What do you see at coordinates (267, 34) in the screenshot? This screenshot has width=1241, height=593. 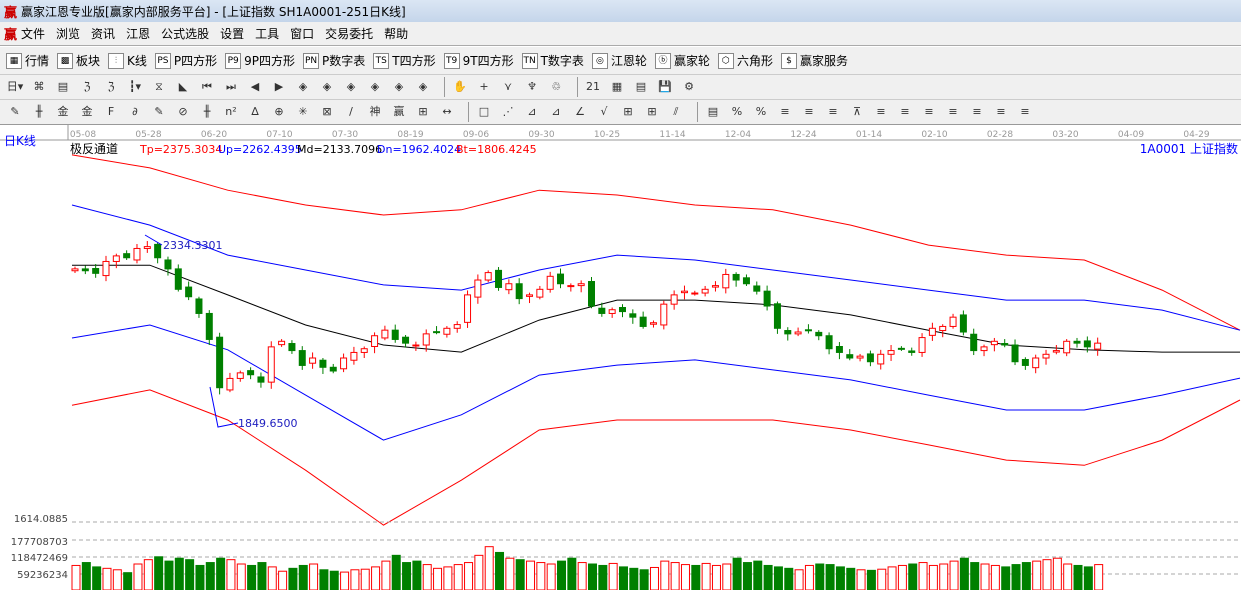 I see `menu-item: 工具` at bounding box center [267, 34].